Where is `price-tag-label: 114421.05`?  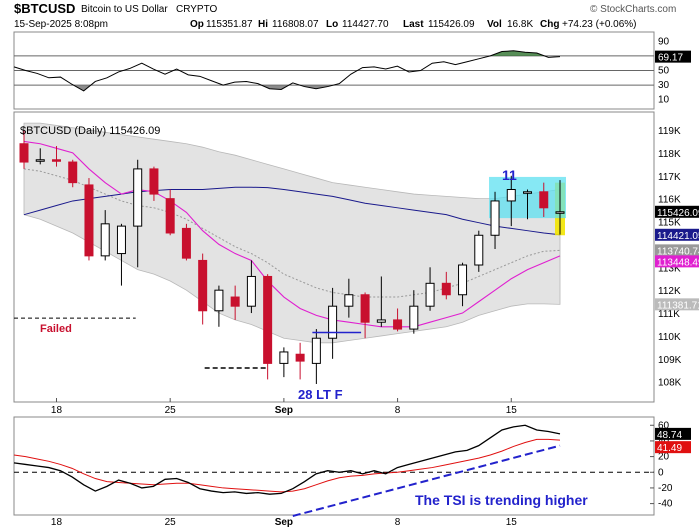
price-tag-label: 114421.05 is located at coordinates (678, 236).